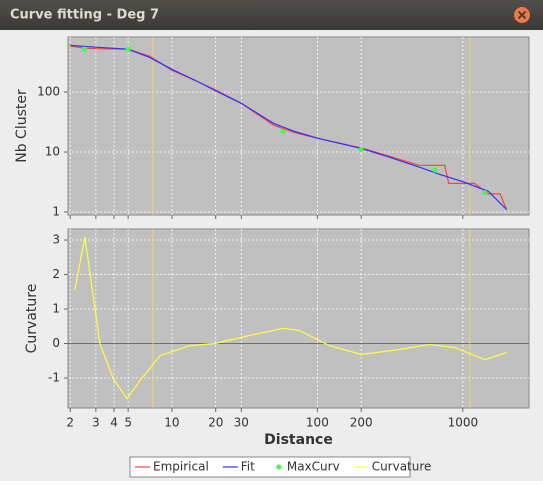 The height and width of the screenshot is (485, 543). Describe the element at coordinates (522, 15) in the screenshot. I see `close-button` at that location.